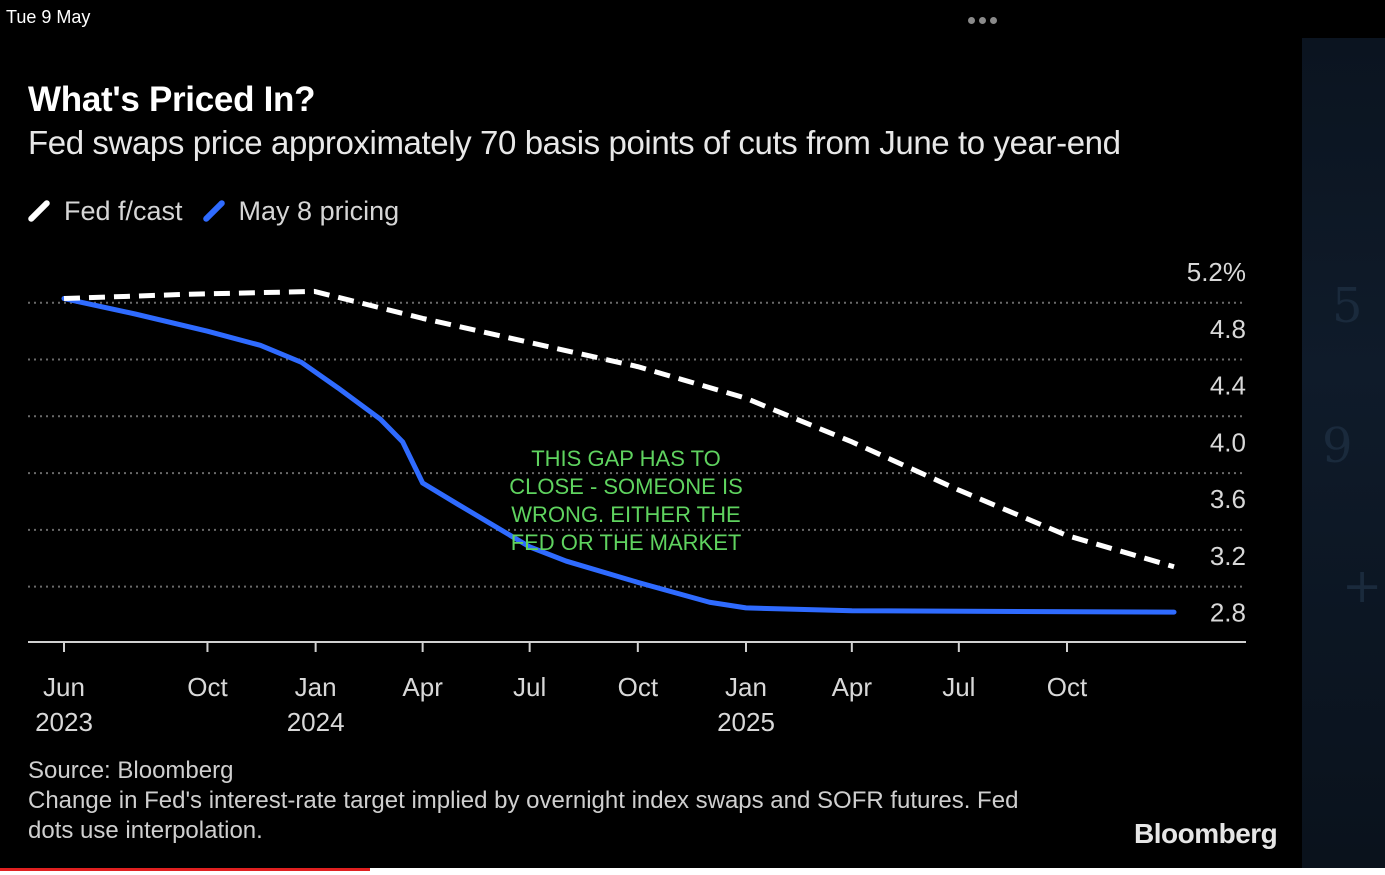  Describe the element at coordinates (172, 99) in the screenshot. I see `chart-title: What's Priced In?` at that location.